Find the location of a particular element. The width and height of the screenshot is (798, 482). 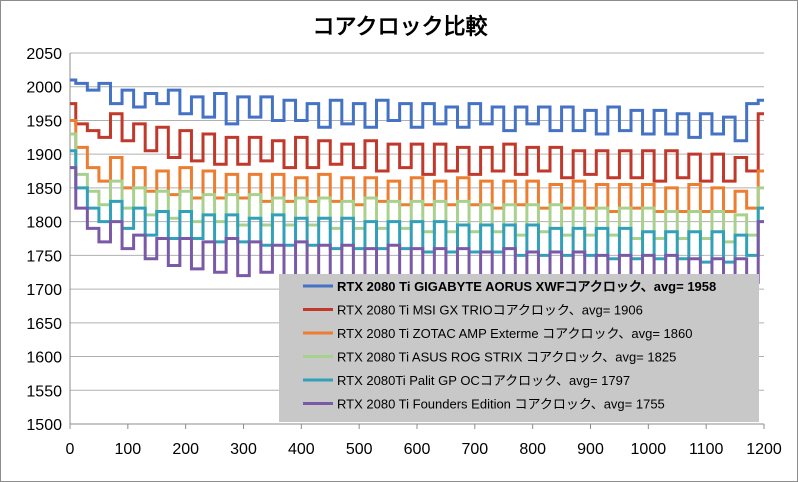

chart-title: コアクロック比較 is located at coordinates (401, 27).